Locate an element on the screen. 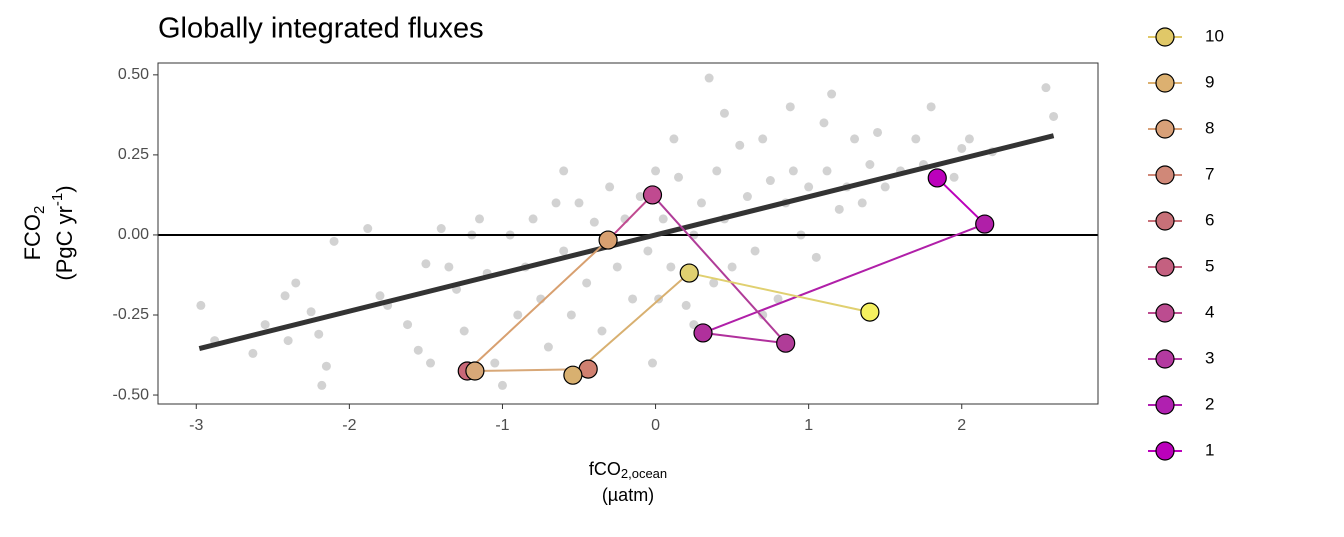  y-axis-unit: (PgC yr-1) is located at coordinates (63, 232).